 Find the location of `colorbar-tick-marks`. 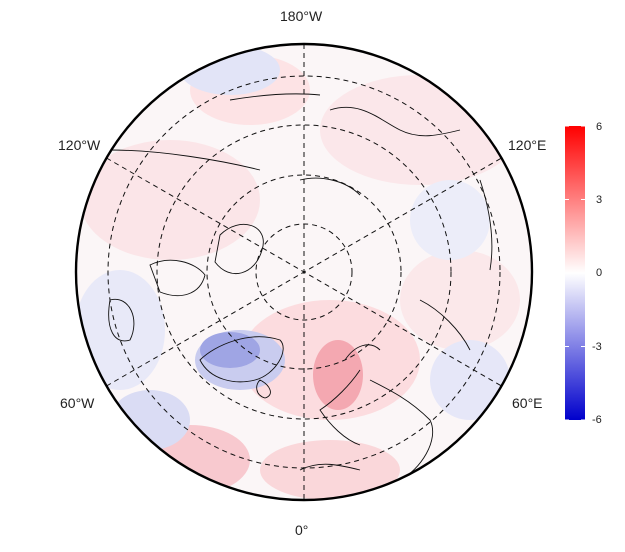

colorbar-tick-marks is located at coordinates (575, 273).